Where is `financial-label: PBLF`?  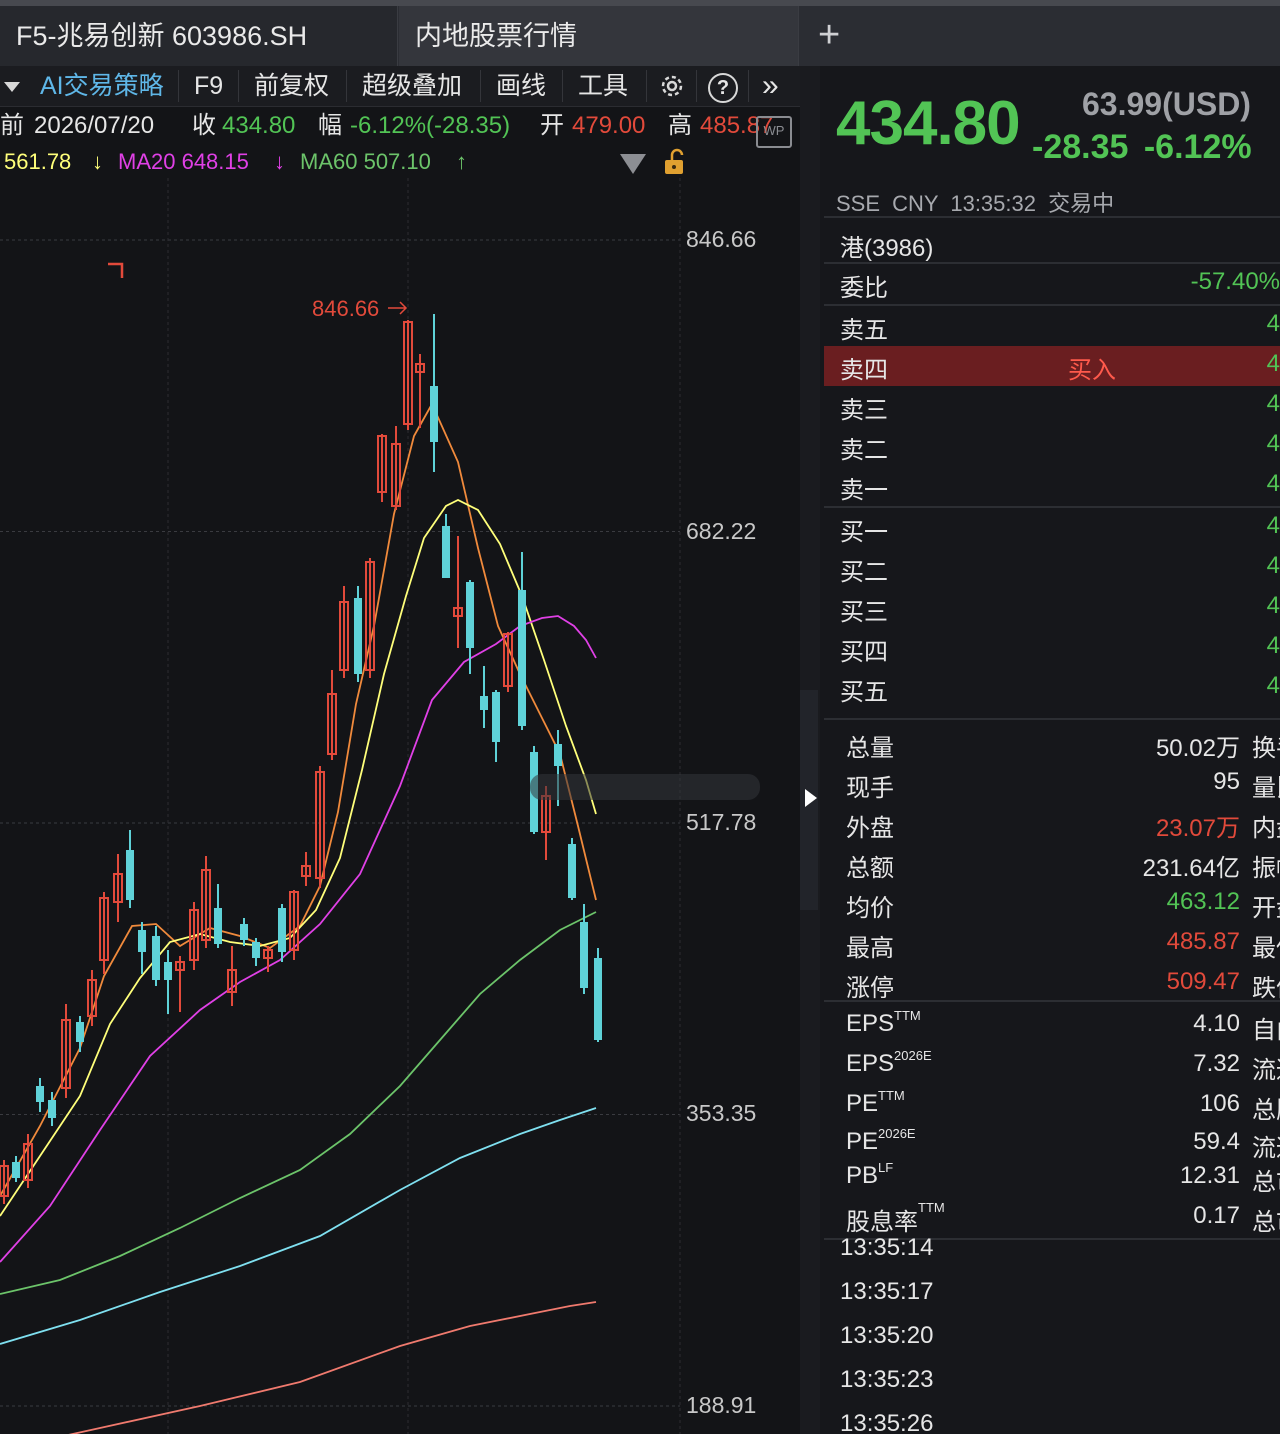 financial-label: PBLF is located at coordinates (869, 1175).